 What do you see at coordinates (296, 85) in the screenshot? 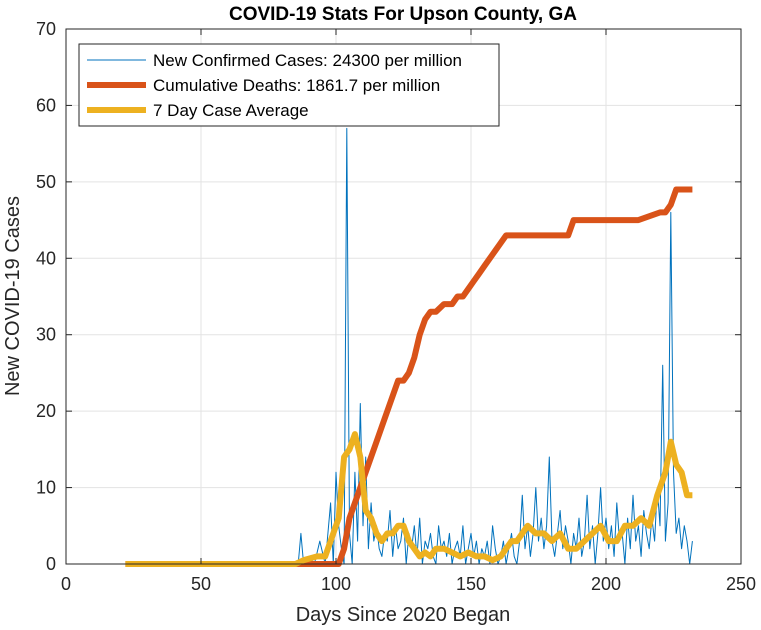
I see `legend-label-cumulative-deaths: Cumulative Deaths: 1861.7 per million` at bounding box center [296, 85].